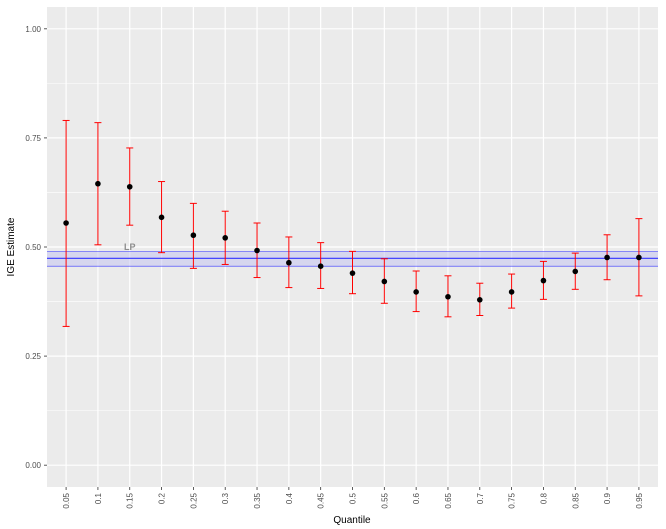 Image resolution: width=666 pixels, height=529 pixels. Describe the element at coordinates (321, 500) in the screenshot. I see `x-tick-label: 0.45` at that location.